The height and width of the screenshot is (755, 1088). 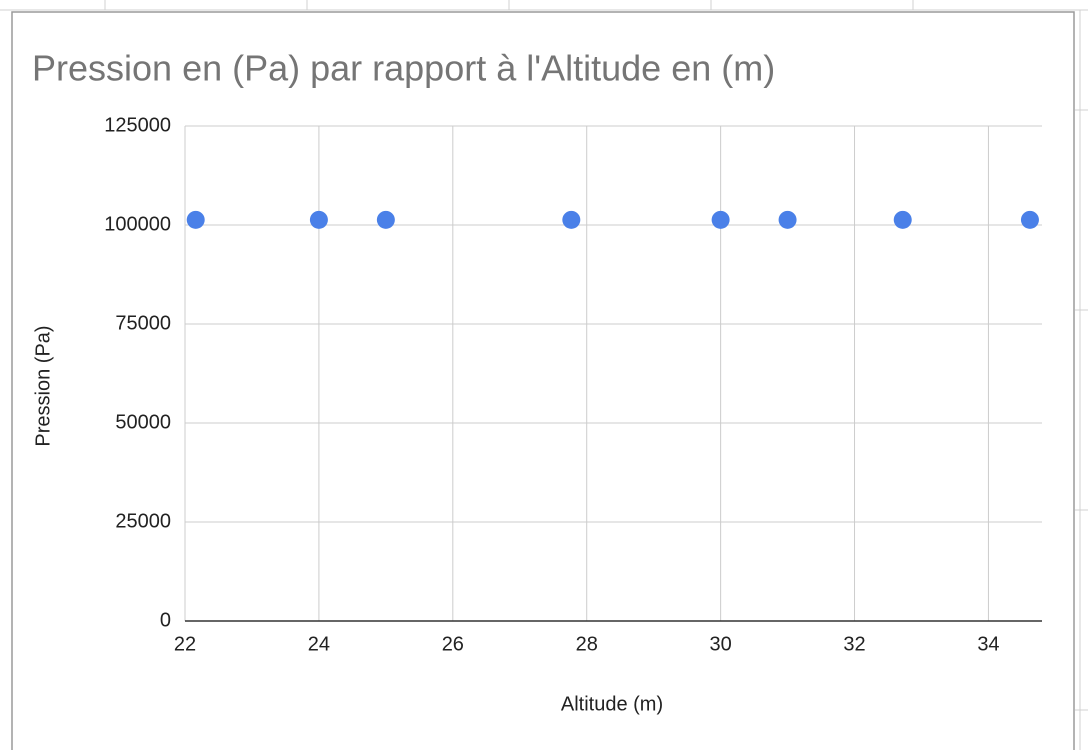 I want to click on x-tick-label: 32, so click(x=854, y=644).